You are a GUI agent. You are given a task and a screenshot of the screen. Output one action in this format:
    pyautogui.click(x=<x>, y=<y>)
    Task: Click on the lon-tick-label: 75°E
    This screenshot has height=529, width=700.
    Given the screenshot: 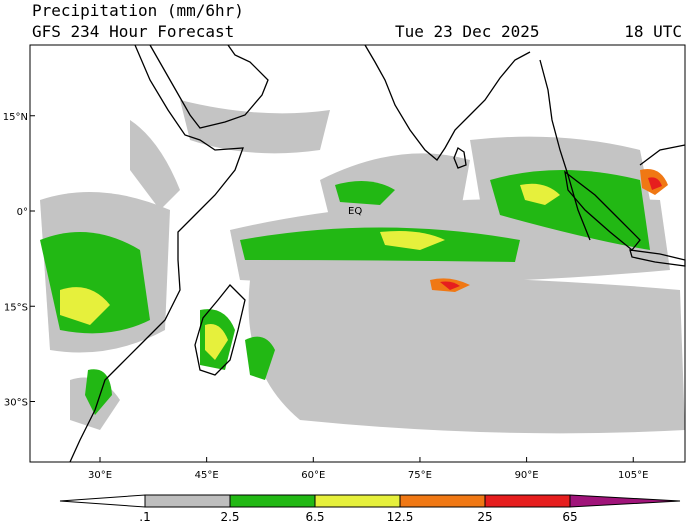 What is the action you would take?
    pyautogui.click(x=420, y=475)
    